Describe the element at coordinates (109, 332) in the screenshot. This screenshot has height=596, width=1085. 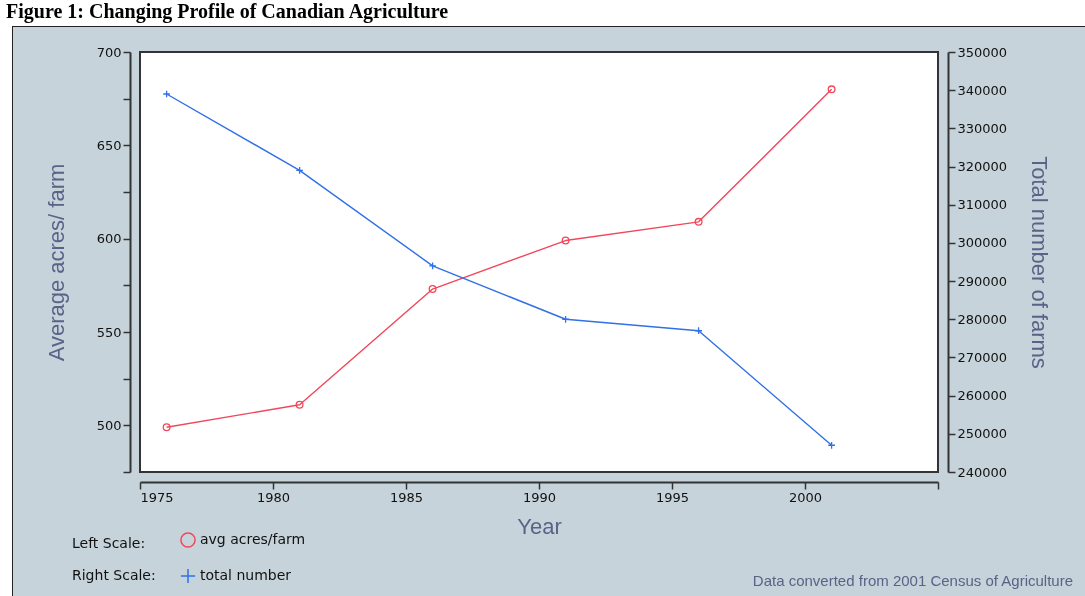
I see `y-tick-label: 550` at that location.